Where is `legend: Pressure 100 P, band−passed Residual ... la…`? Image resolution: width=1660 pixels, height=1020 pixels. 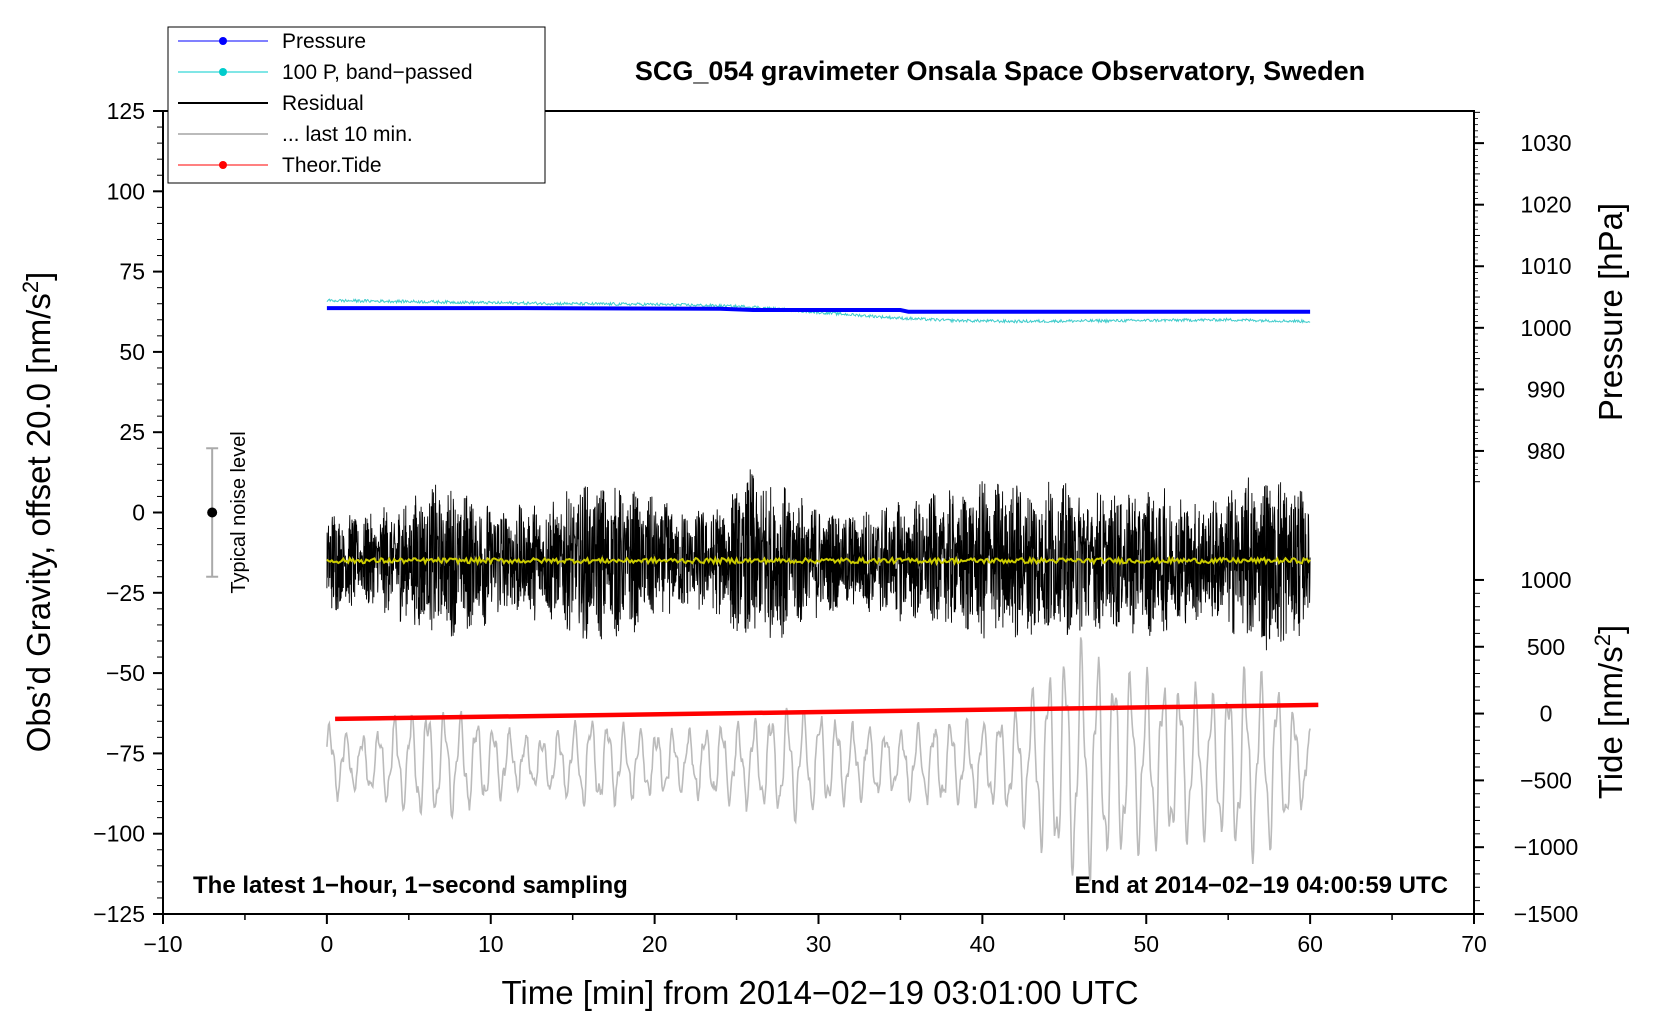 legend: Pressure 100 P, band−passed Residual ... la… is located at coordinates (356, 105).